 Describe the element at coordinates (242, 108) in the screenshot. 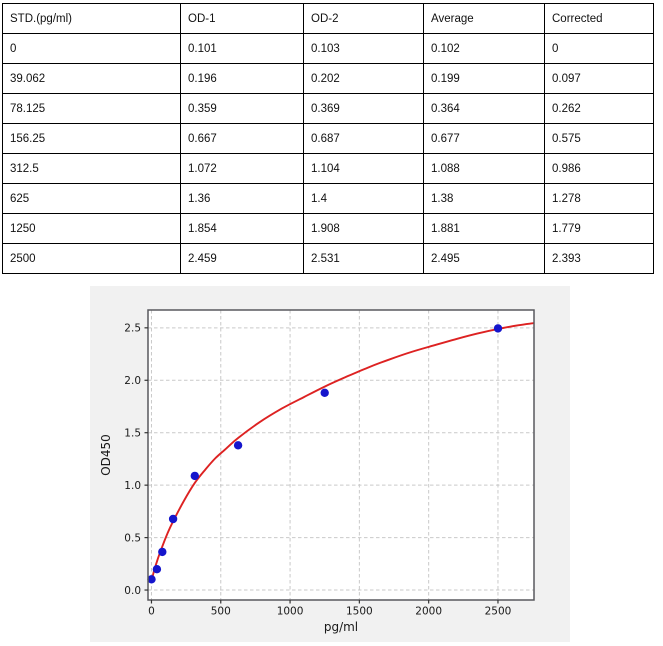

I see `table-cell: 0.359` at that location.